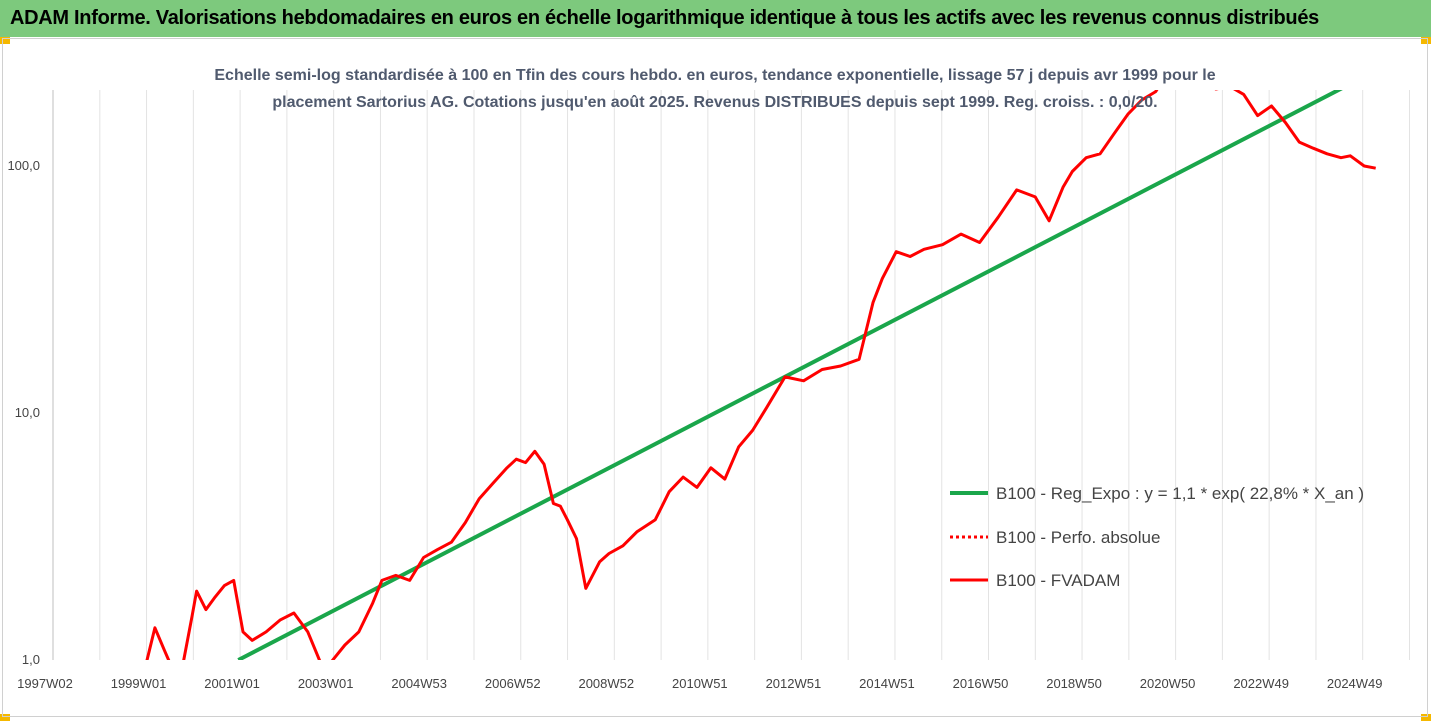 Image resolution: width=1431 pixels, height=721 pixels. Describe the element at coordinates (606, 683) in the screenshot. I see `x-tick-label: 2008W52` at that location.